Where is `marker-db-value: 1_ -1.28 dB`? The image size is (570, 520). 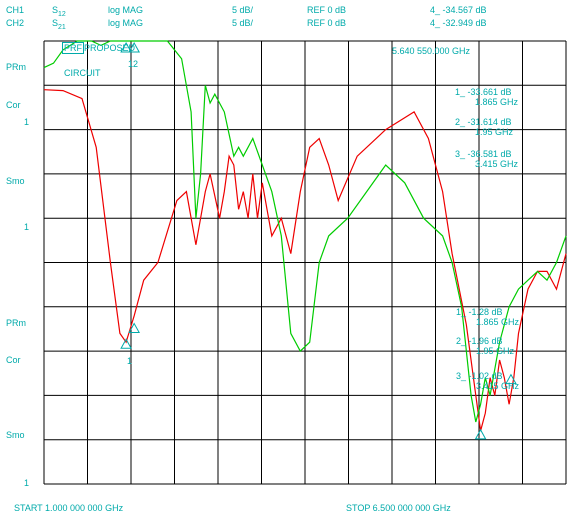
marker-db-value: 1_ -1.28 dB is located at coordinates (479, 312).